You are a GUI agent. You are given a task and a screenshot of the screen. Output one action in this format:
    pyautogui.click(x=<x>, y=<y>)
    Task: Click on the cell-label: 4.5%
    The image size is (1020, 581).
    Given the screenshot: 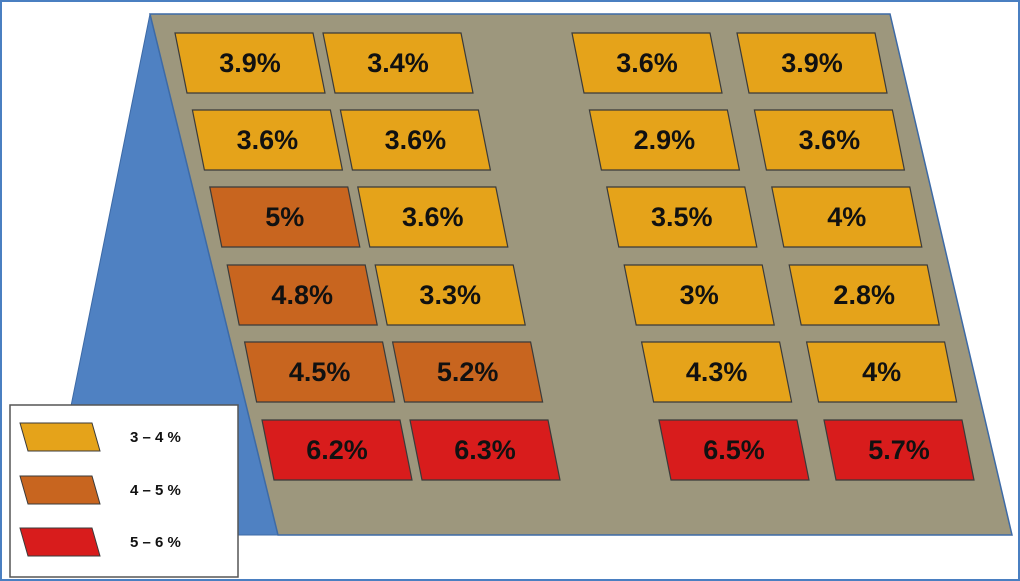 What is the action you would take?
    pyautogui.click(x=320, y=372)
    